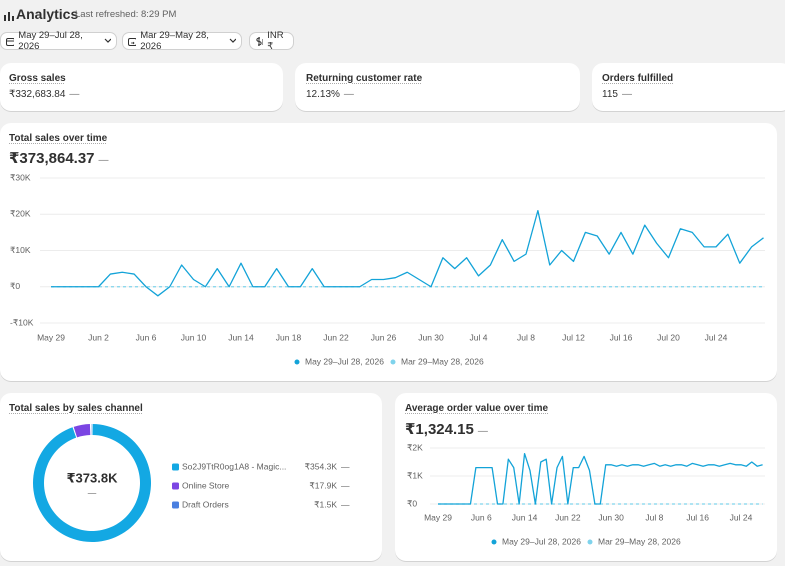 This screenshot has width=785, height=566. Describe the element at coordinates (364, 78) in the screenshot. I see `kpi-label: Returning customer rate` at that location.